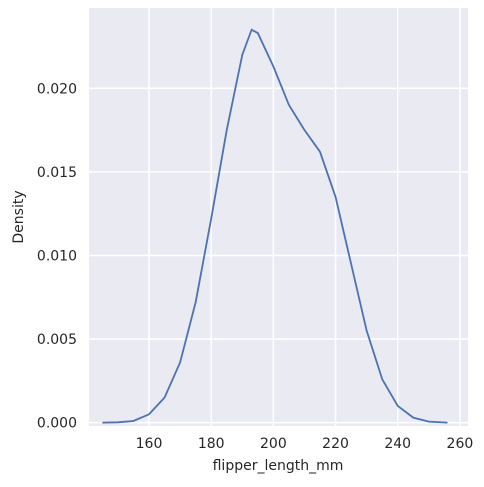  What do you see at coordinates (57, 340) in the screenshot?
I see `y-tick-label: 0.005` at bounding box center [57, 340].